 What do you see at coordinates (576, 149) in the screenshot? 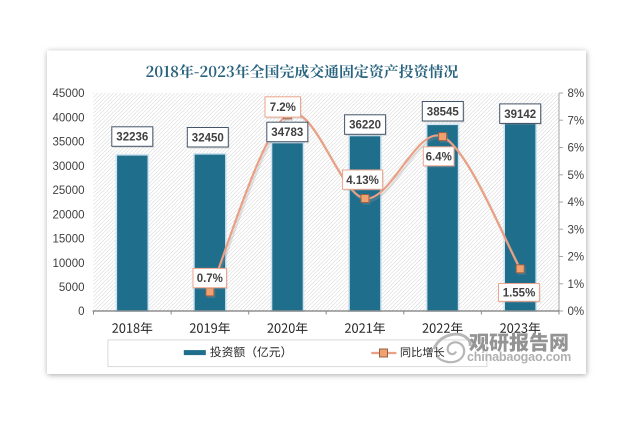
I see `svg-text: 6%` at bounding box center [576, 149].